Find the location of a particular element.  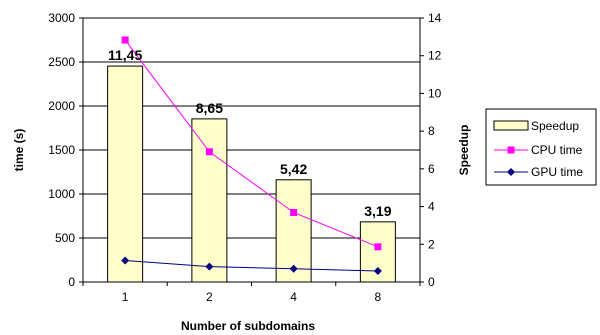

y-left-tick-label: 1500 is located at coordinates (61, 150).